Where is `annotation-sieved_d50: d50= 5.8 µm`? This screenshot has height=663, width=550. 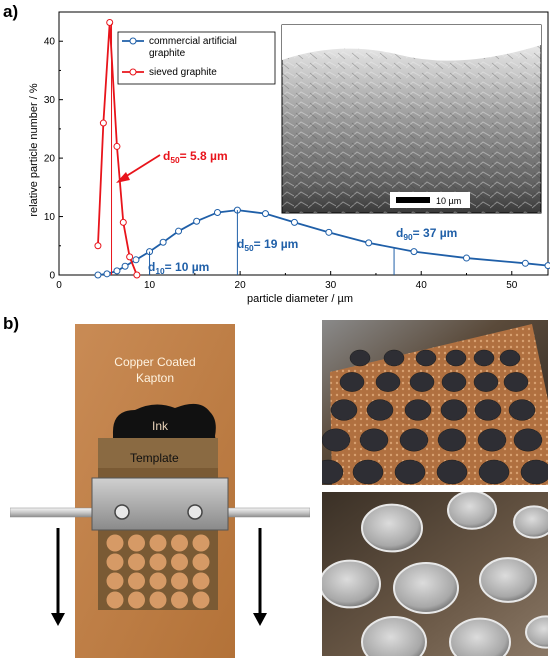 annotation-sieved_d50: d50= 5.8 µm is located at coordinates (195, 157).